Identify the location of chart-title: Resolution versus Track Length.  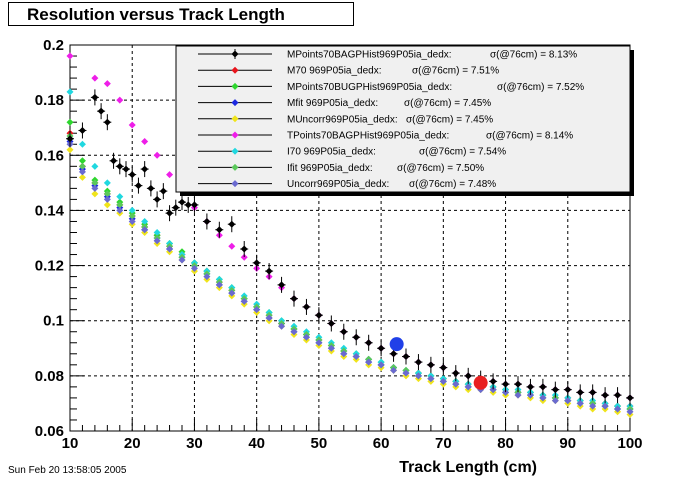
(181, 14).